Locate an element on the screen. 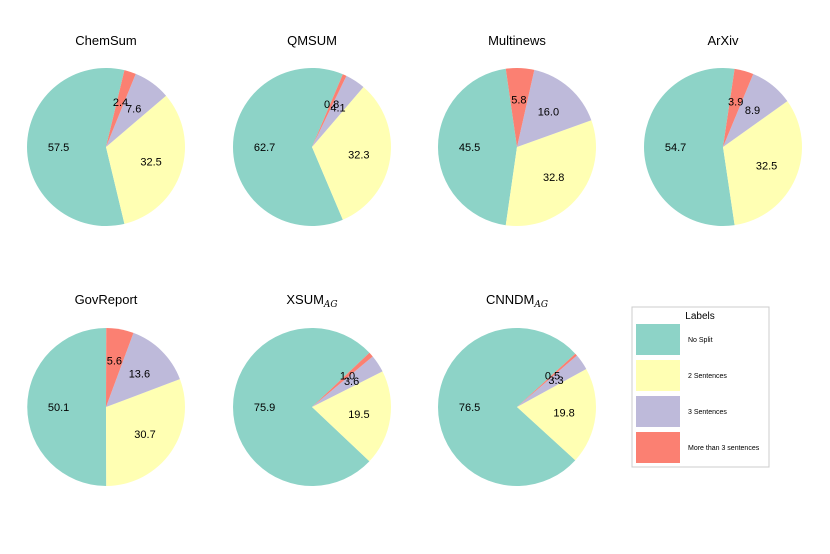 This screenshot has width=830, height=554. slice-value-label: 8.9 is located at coordinates (752, 111).